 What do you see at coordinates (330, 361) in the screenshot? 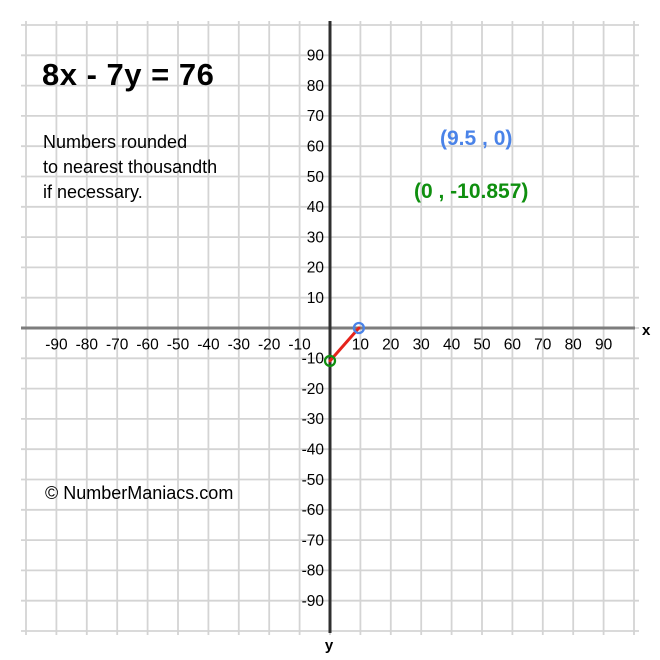
I see `y-intercept-point` at bounding box center [330, 361].